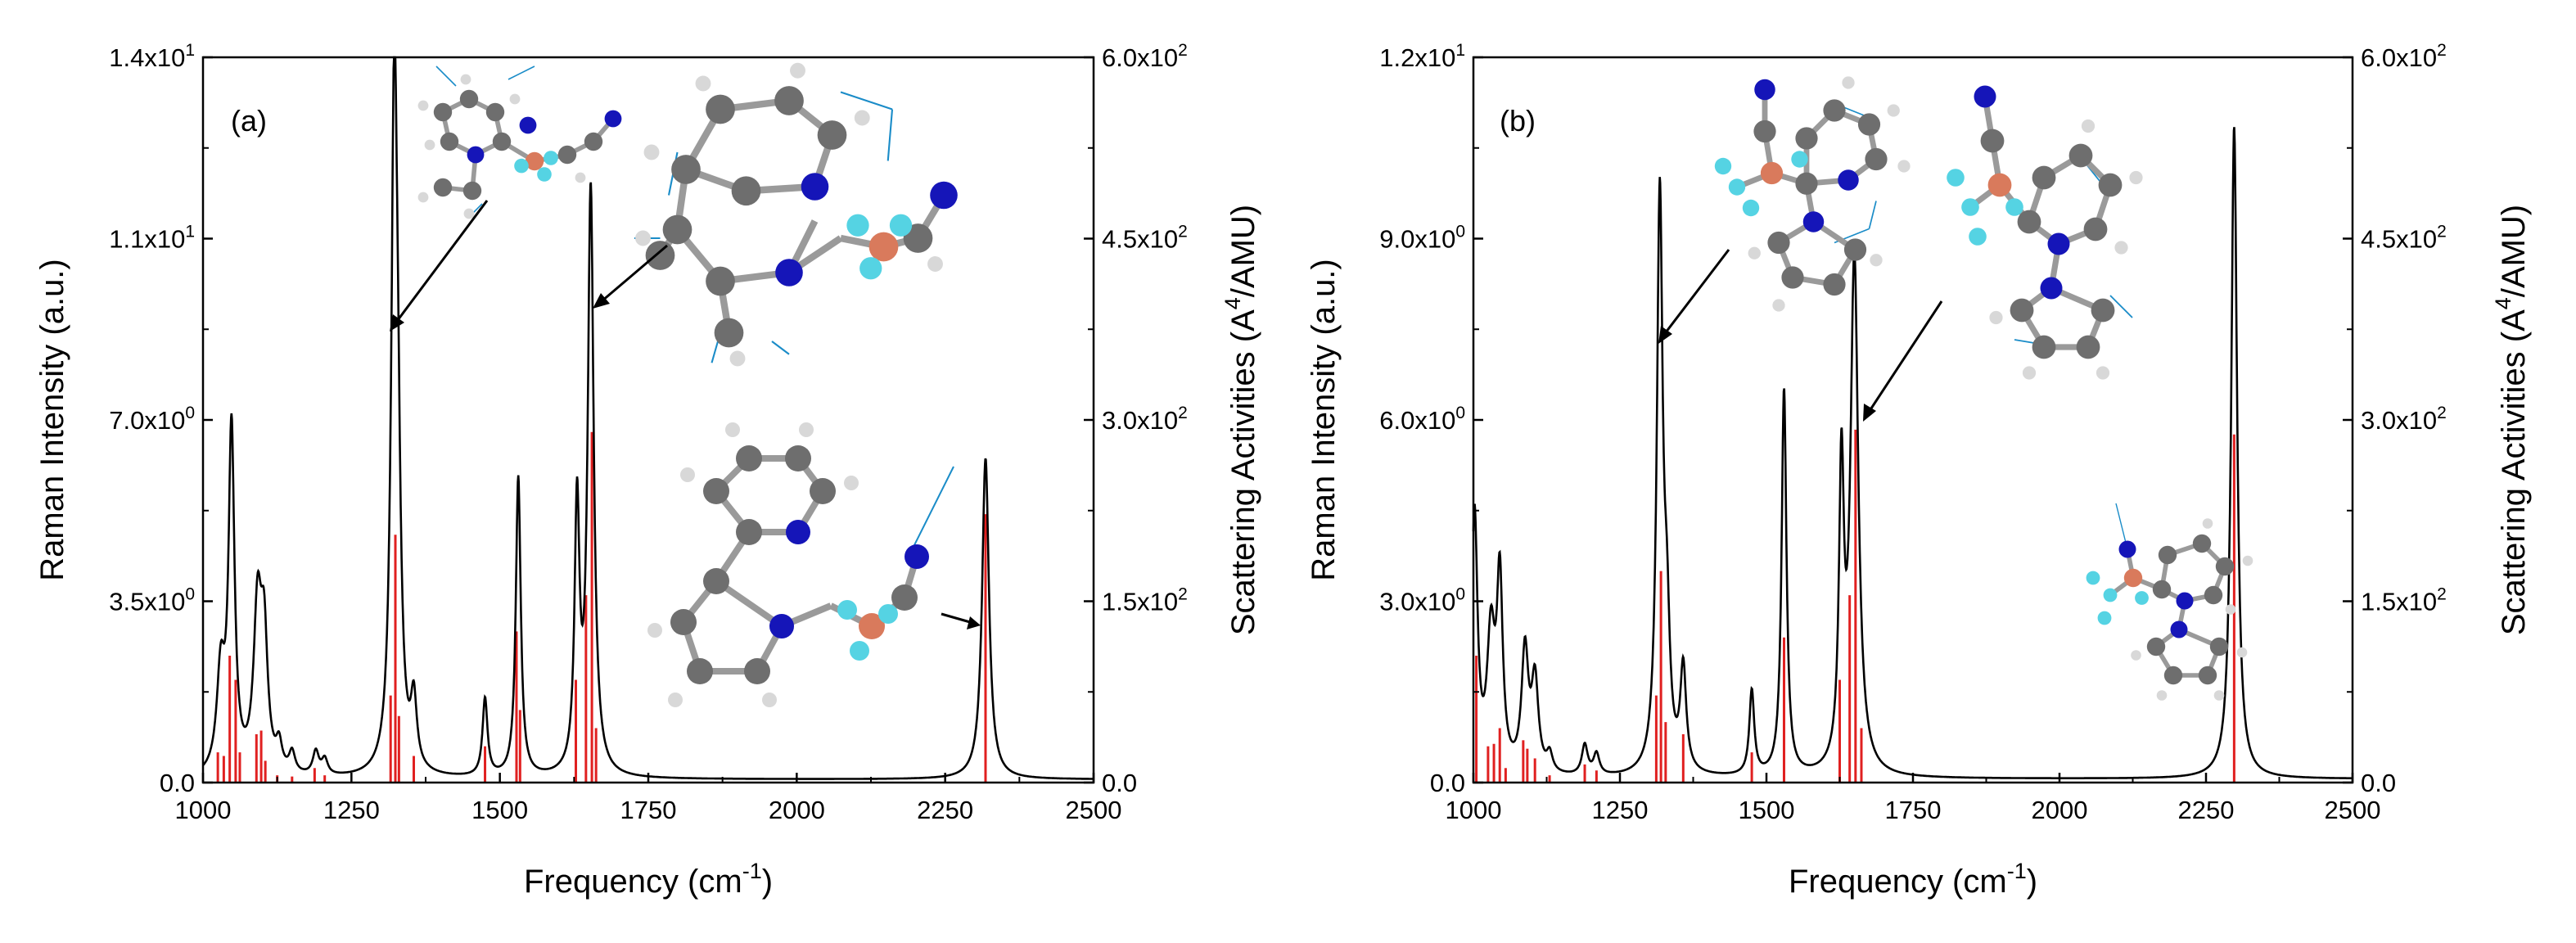  What do you see at coordinates (634, 273) in the screenshot?
I see `callout-arrow-a2` at bounding box center [634, 273].